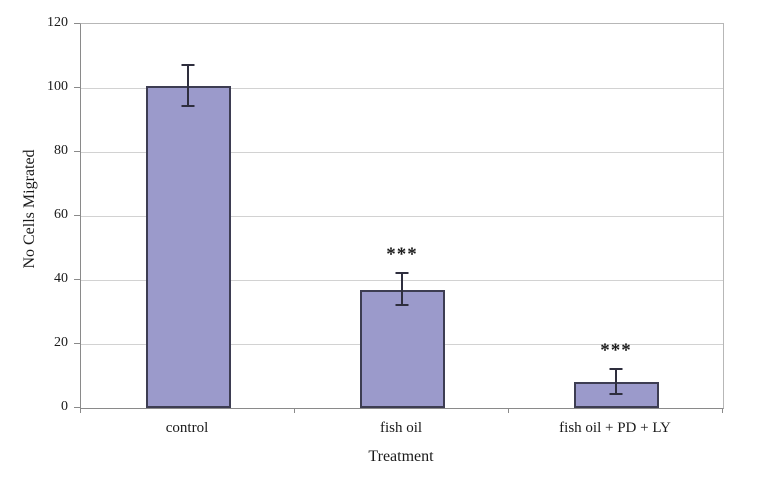 This screenshot has width=765, height=477. I want to click on x-axis-title: Treatment, so click(401, 456).